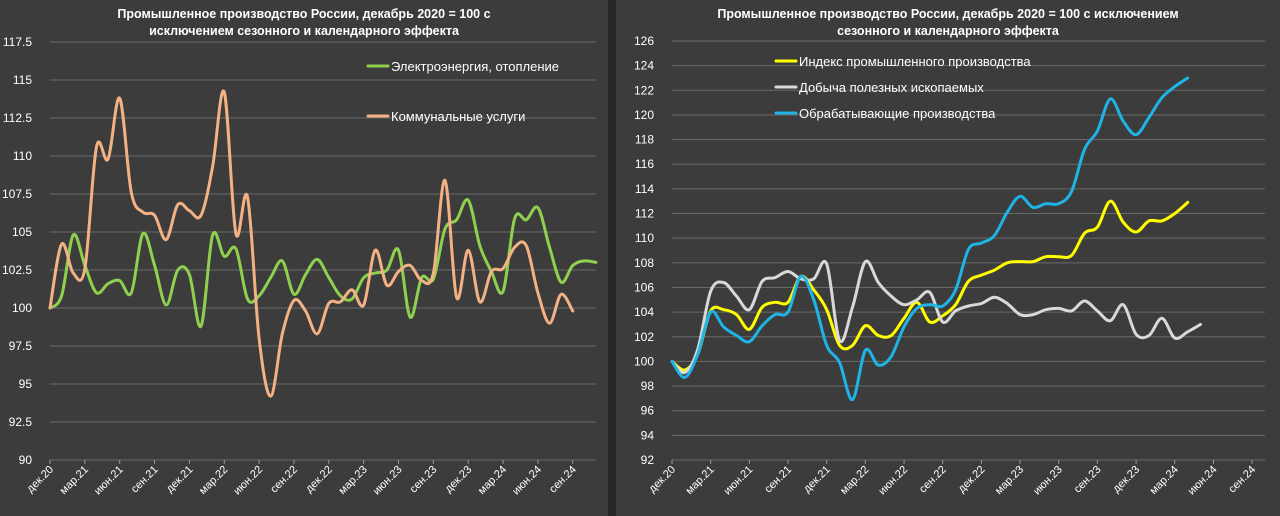  I want to click on left-y-tick-label: 92.5, so click(21, 422).